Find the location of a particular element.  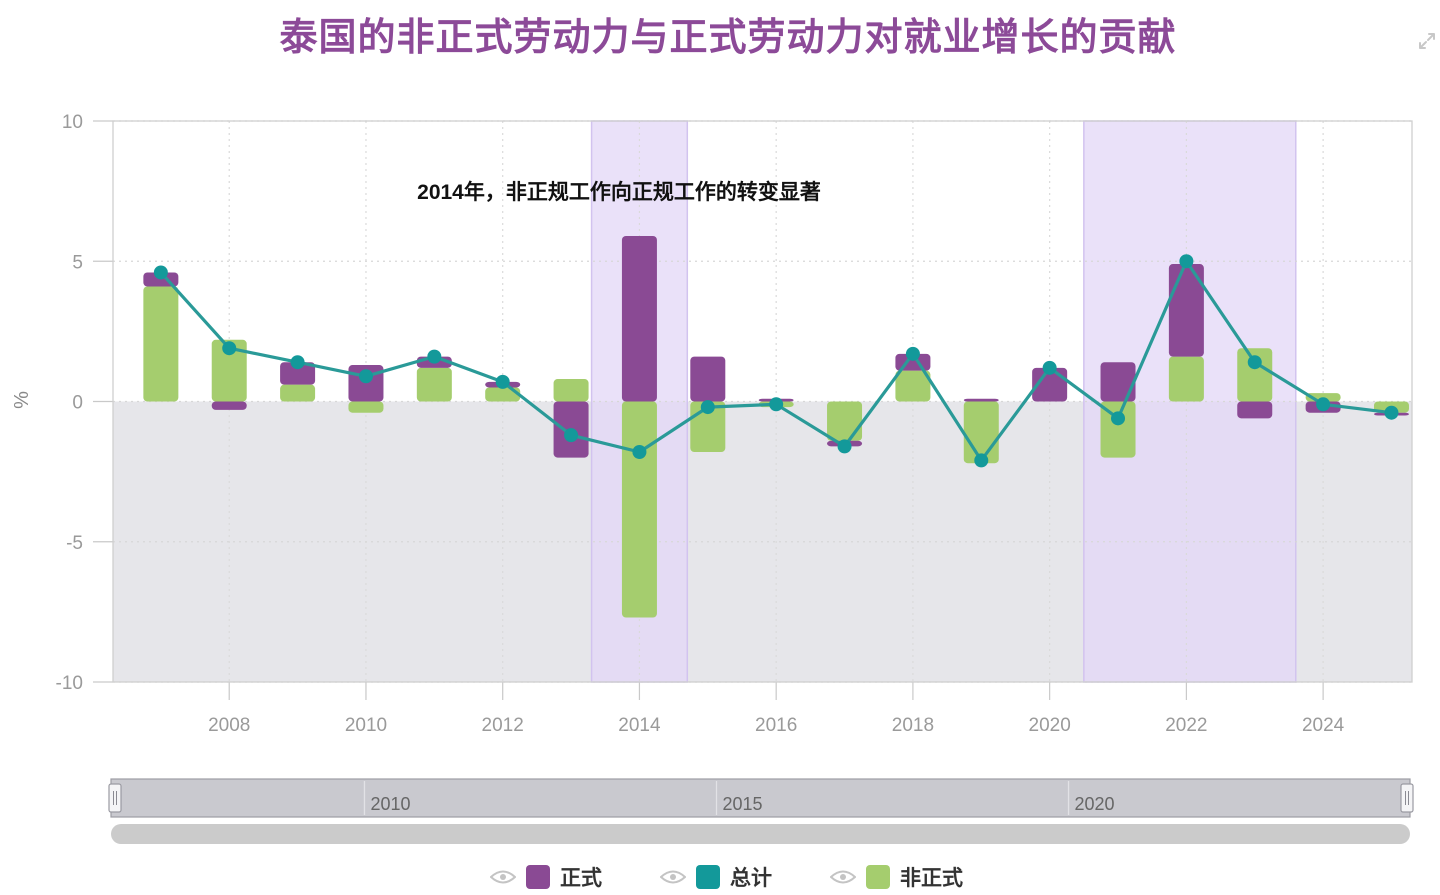

x-tick-label: 2022 is located at coordinates (1186, 725).